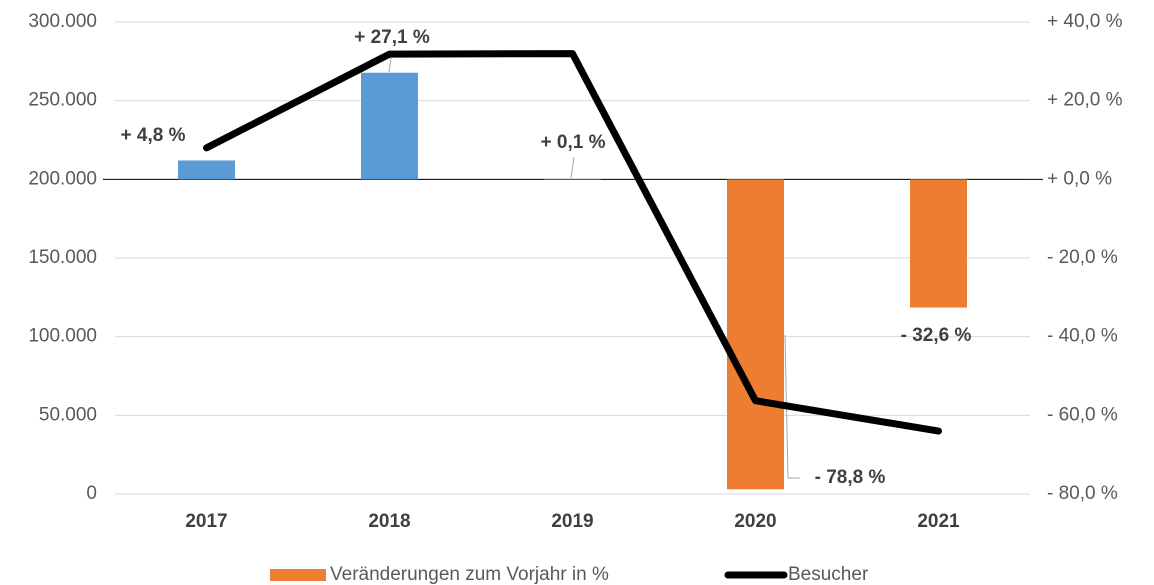 Image resolution: width=1154 pixels, height=585 pixels. I want to click on y2-tick-label: - 80,0 %, so click(1082, 493).